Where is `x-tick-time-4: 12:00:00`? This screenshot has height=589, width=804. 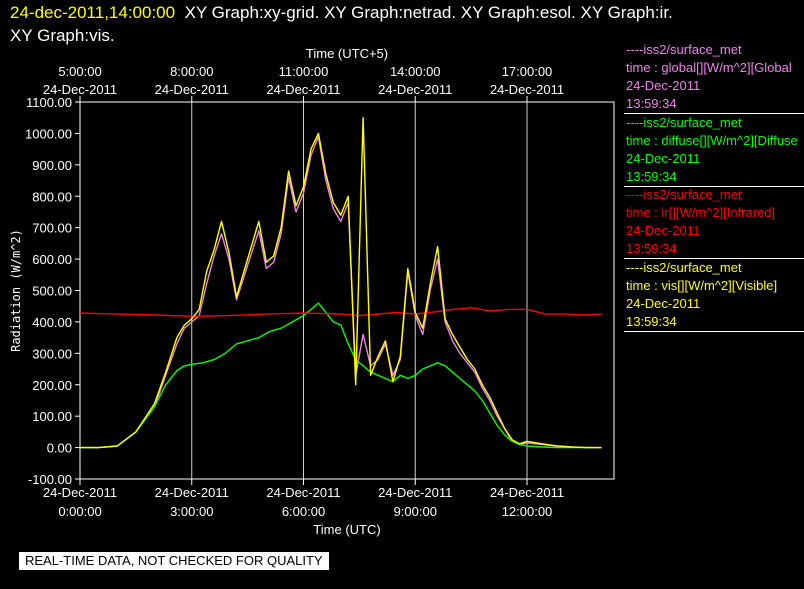 x-tick-time-4: 12:00:00 is located at coordinates (527, 511).